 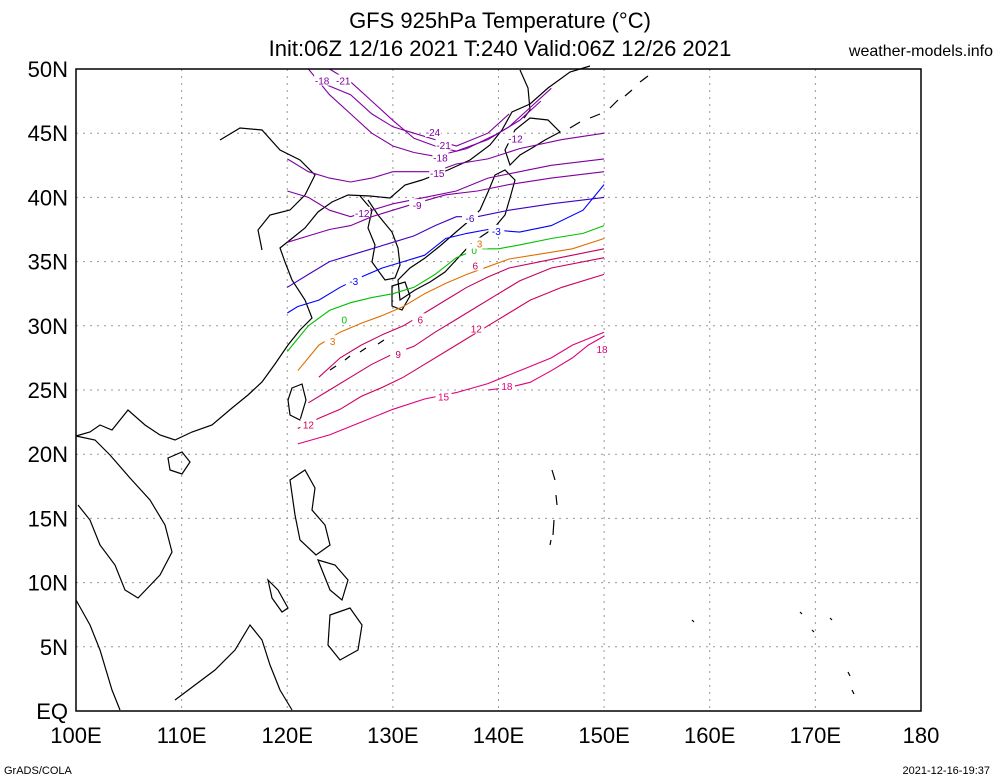 What do you see at coordinates (357, 355) in the screenshot?
I see `ryukyu-islands` at bounding box center [357, 355].